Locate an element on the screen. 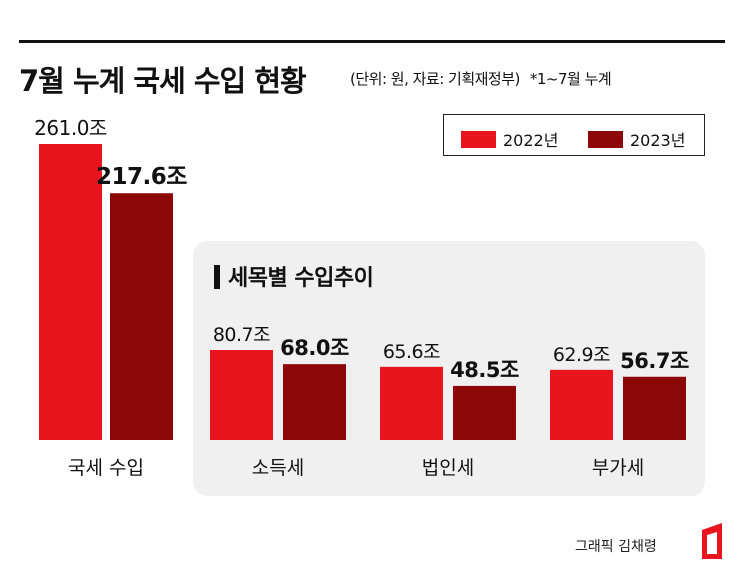 This screenshot has height=576, width=745. bar-corporate-tax-2022 is located at coordinates (411, 403).